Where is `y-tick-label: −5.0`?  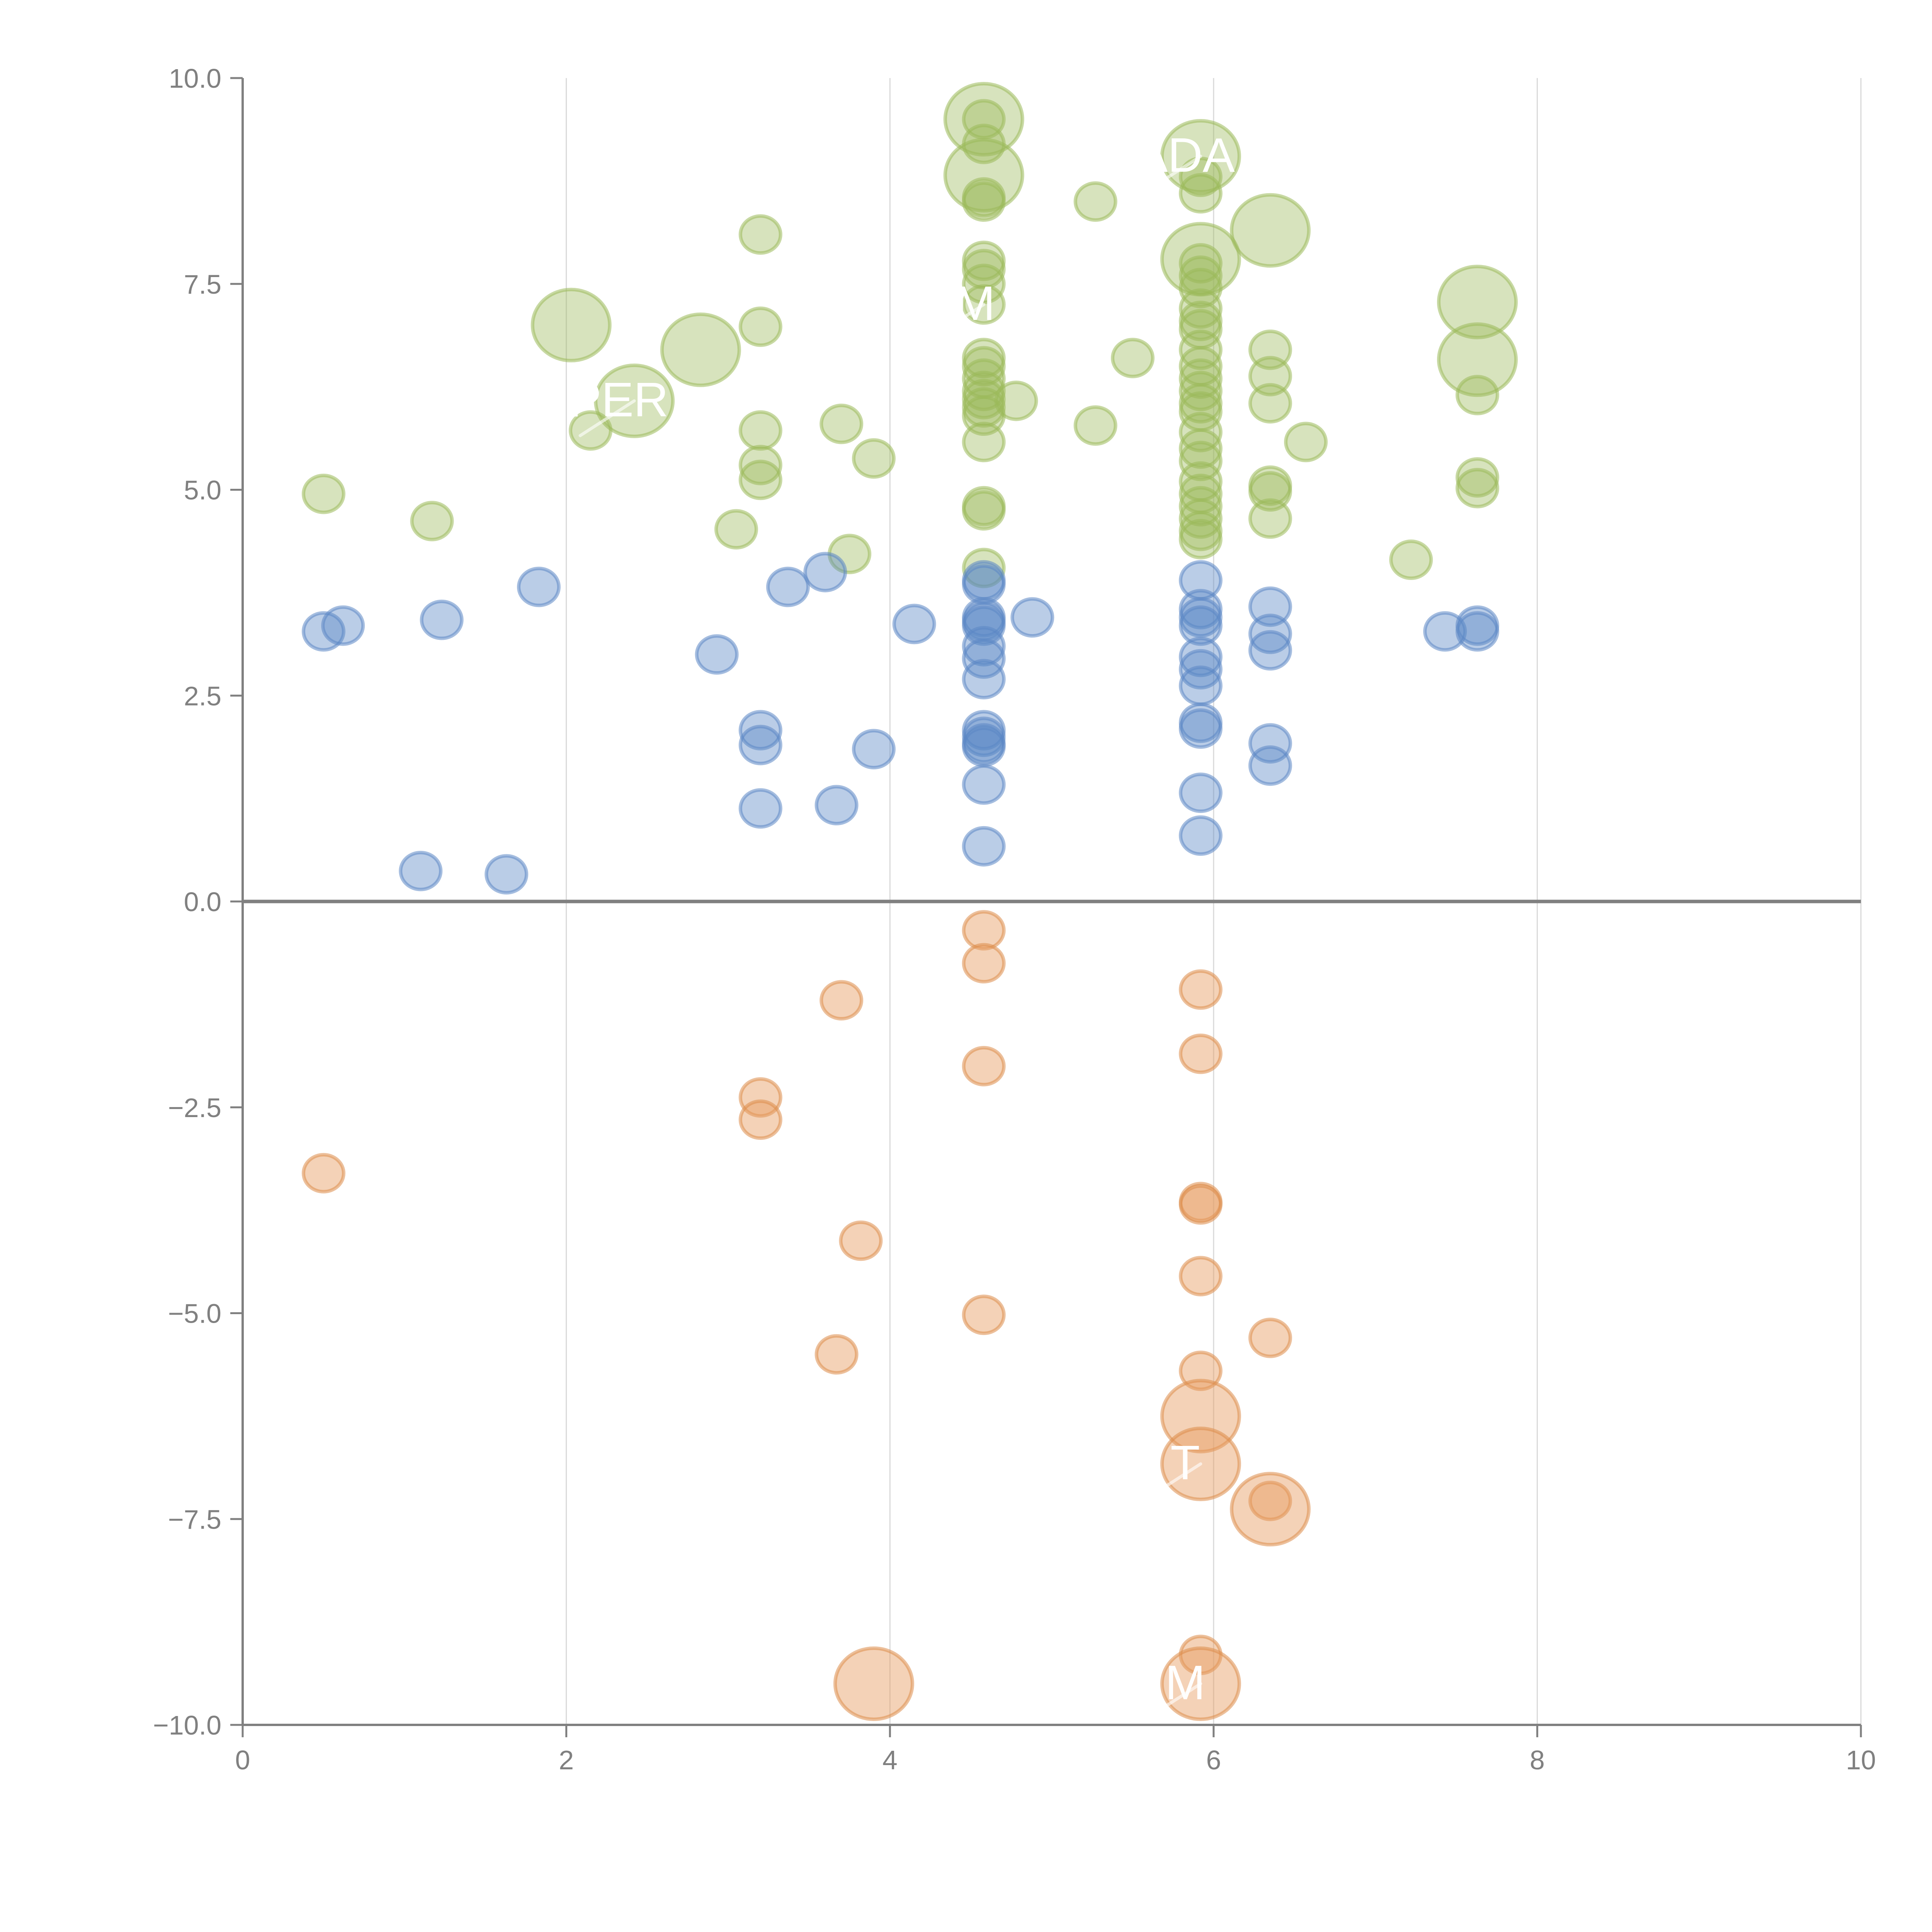 y-tick-label: −5.0 is located at coordinates (194, 1314).